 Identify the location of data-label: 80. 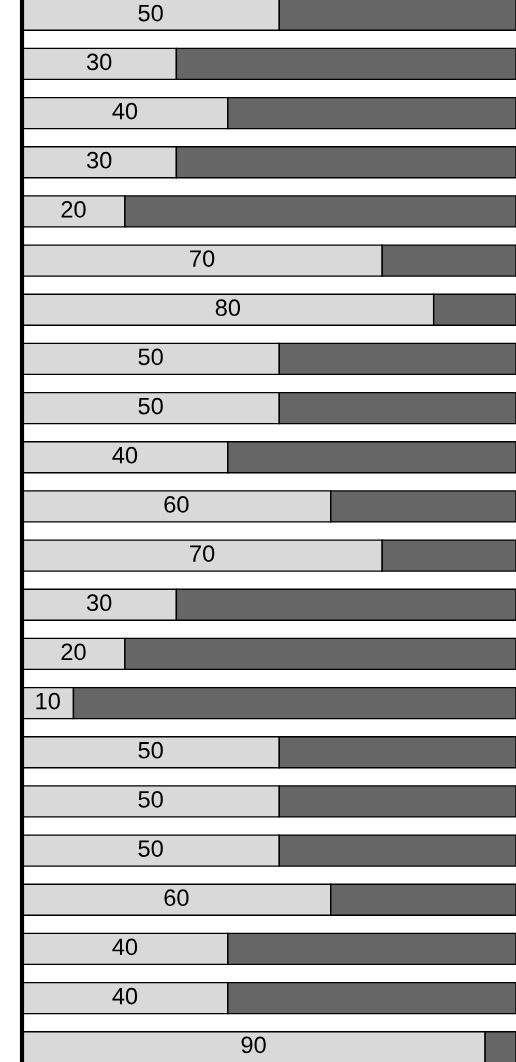
(228, 308).